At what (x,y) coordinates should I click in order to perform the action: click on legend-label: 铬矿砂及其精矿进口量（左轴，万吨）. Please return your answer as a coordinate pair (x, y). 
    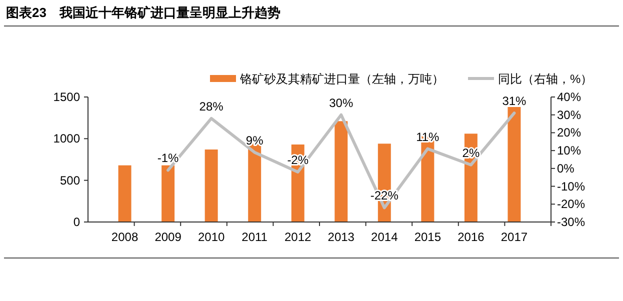
    Looking at the image, I should click on (341, 79).